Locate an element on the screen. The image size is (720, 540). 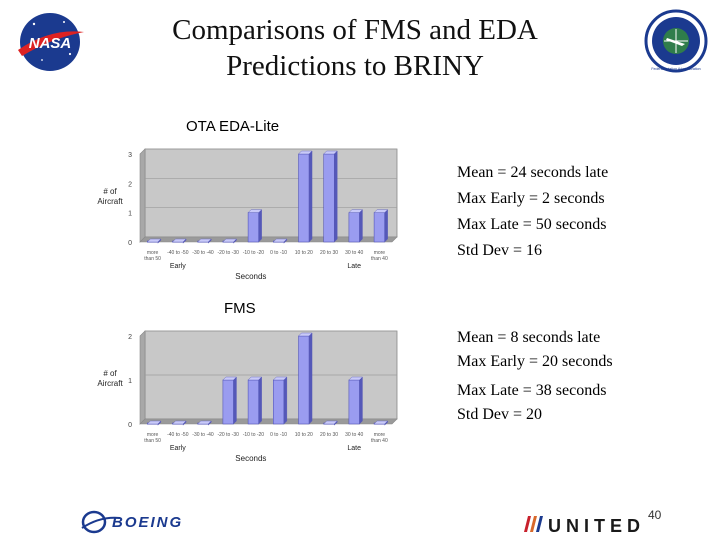
united-logo-stripe-blue is located at coordinates (539, 524).